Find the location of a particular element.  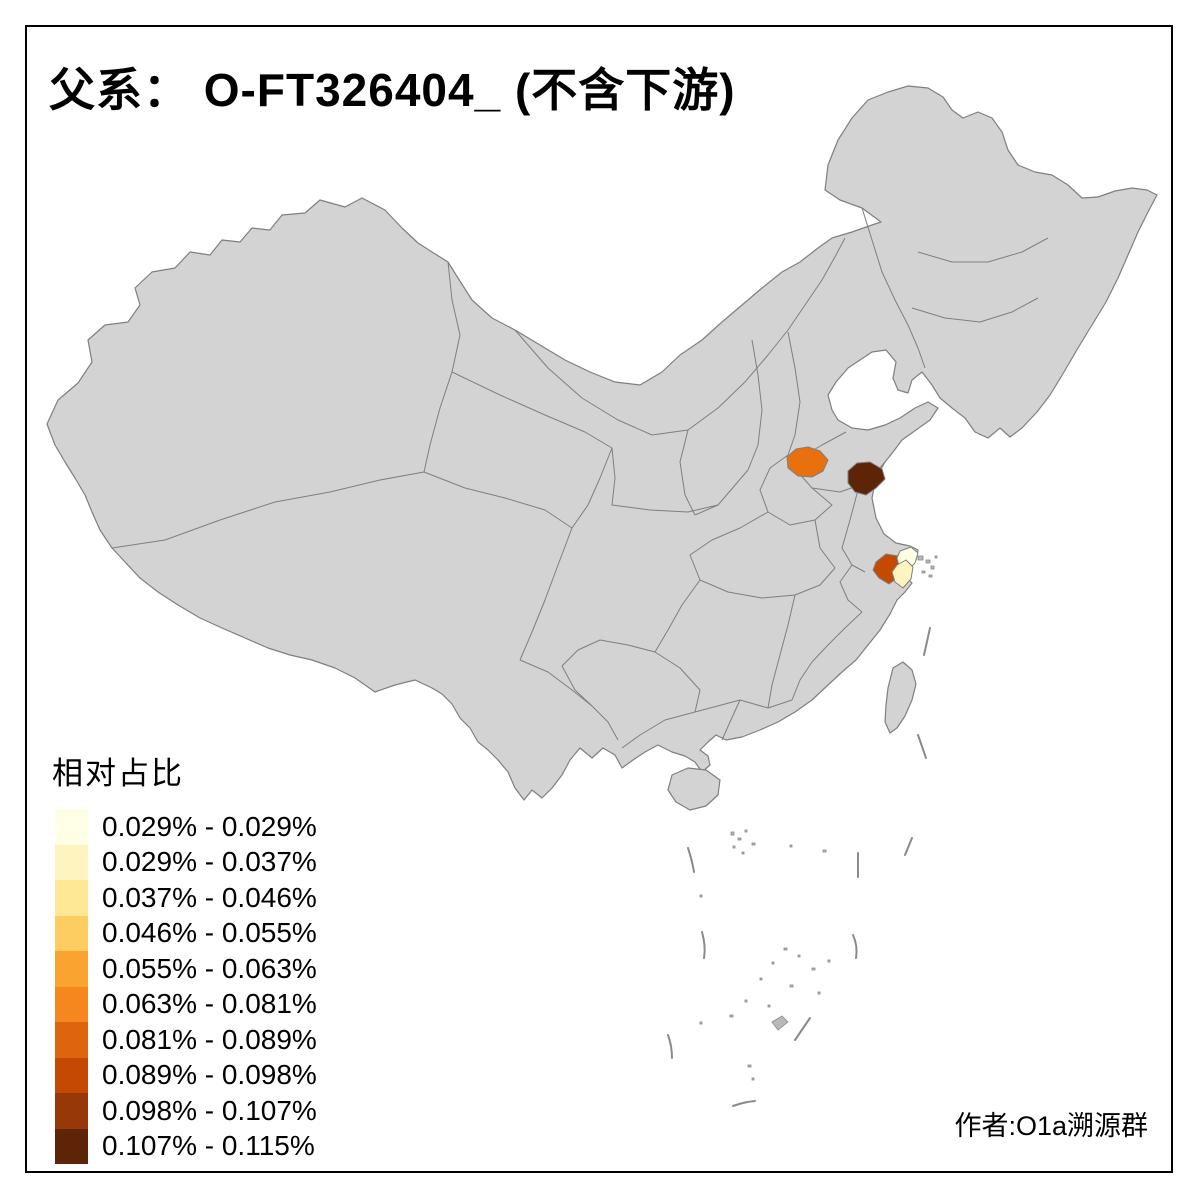

highlight-region-delta-cream is located at coordinates (902, 574).